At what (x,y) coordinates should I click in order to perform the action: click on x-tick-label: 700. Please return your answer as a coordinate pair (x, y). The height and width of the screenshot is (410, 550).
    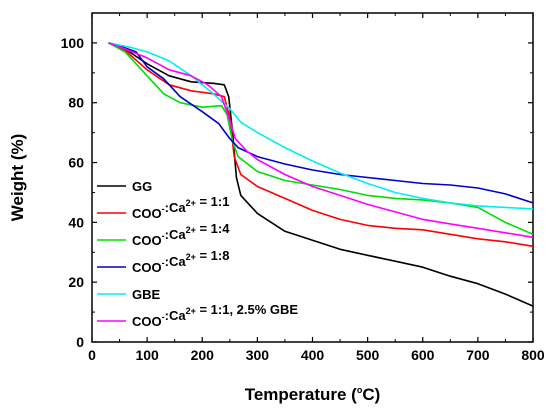
    Looking at the image, I should click on (478, 355).